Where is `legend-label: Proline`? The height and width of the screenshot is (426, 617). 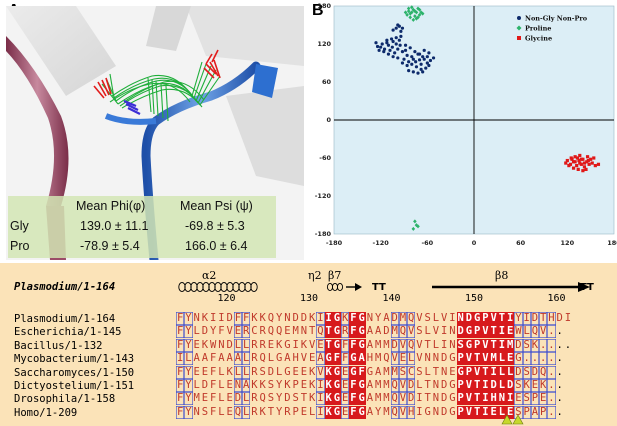
legend-label: Proline is located at coordinates (538, 29).